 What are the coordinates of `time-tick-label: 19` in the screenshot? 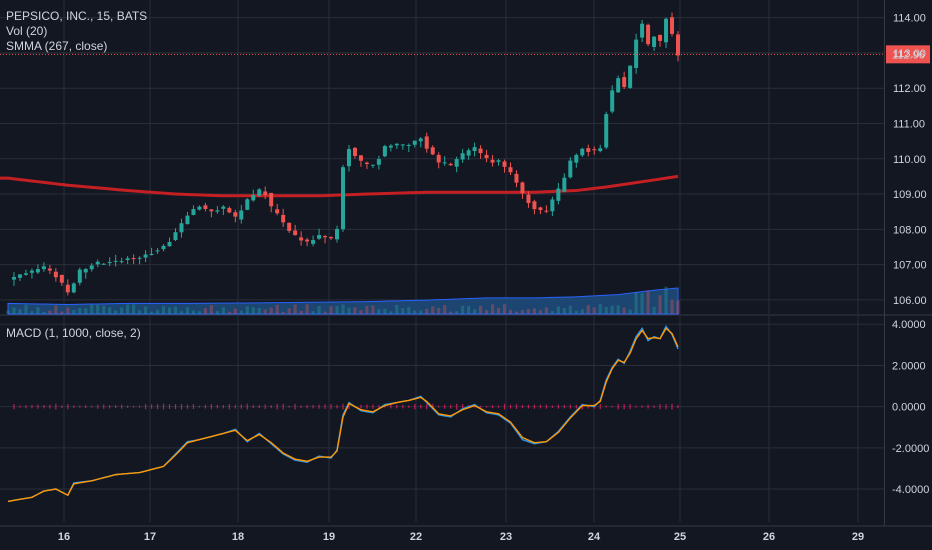 It's located at (329, 537).